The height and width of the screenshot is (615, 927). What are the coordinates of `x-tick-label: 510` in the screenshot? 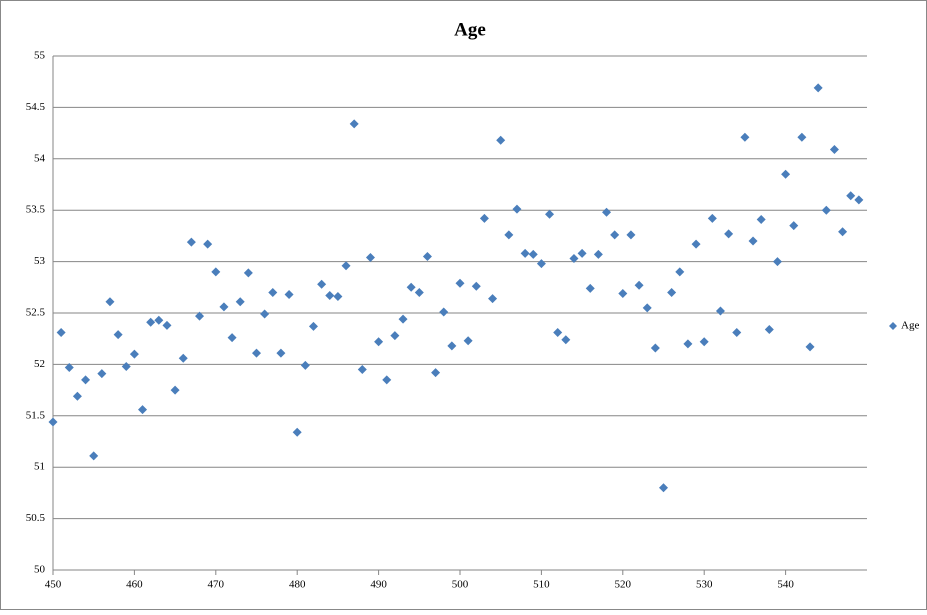 It's located at (541, 585).